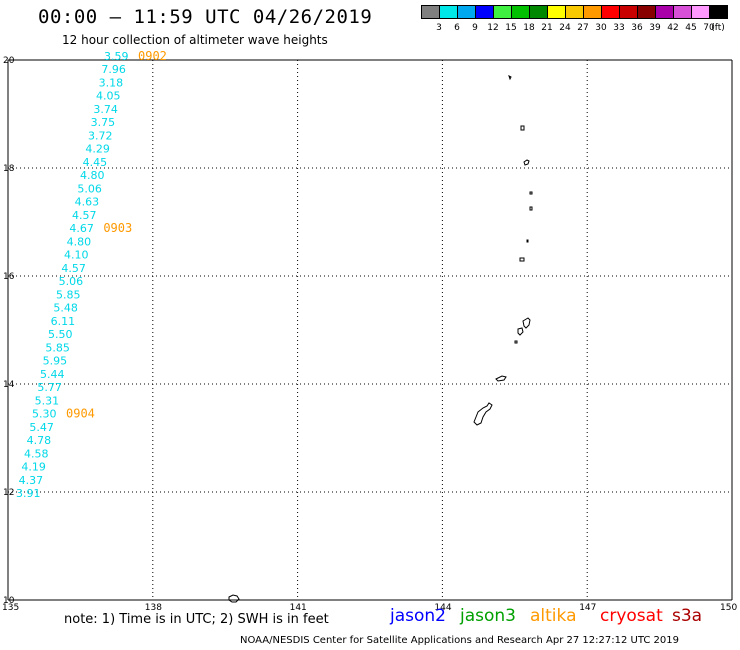  What do you see at coordinates (52, 374) in the screenshot?
I see `wave-height-label: 5.44` at bounding box center [52, 374].